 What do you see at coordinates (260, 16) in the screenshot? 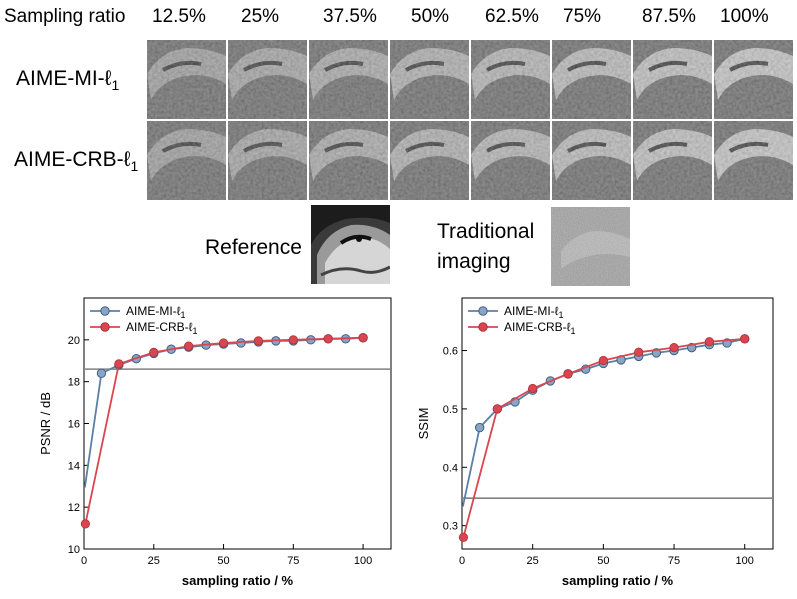
I see `ratio-header-1: 25%` at bounding box center [260, 16].